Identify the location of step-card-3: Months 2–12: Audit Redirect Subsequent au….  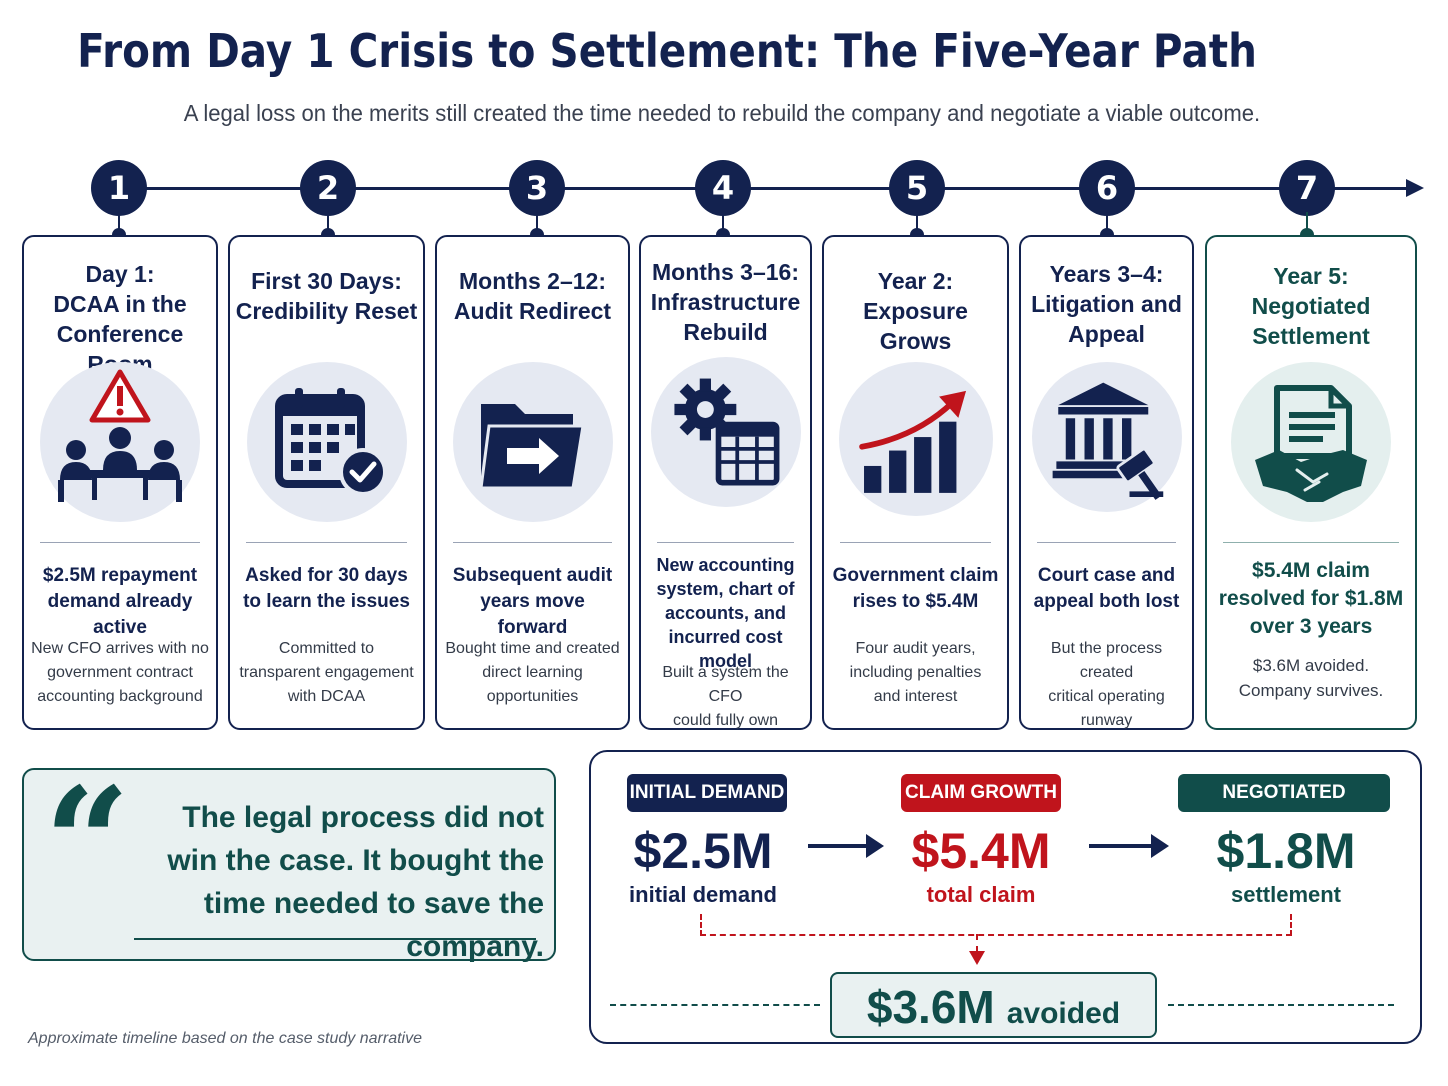
(532, 482).